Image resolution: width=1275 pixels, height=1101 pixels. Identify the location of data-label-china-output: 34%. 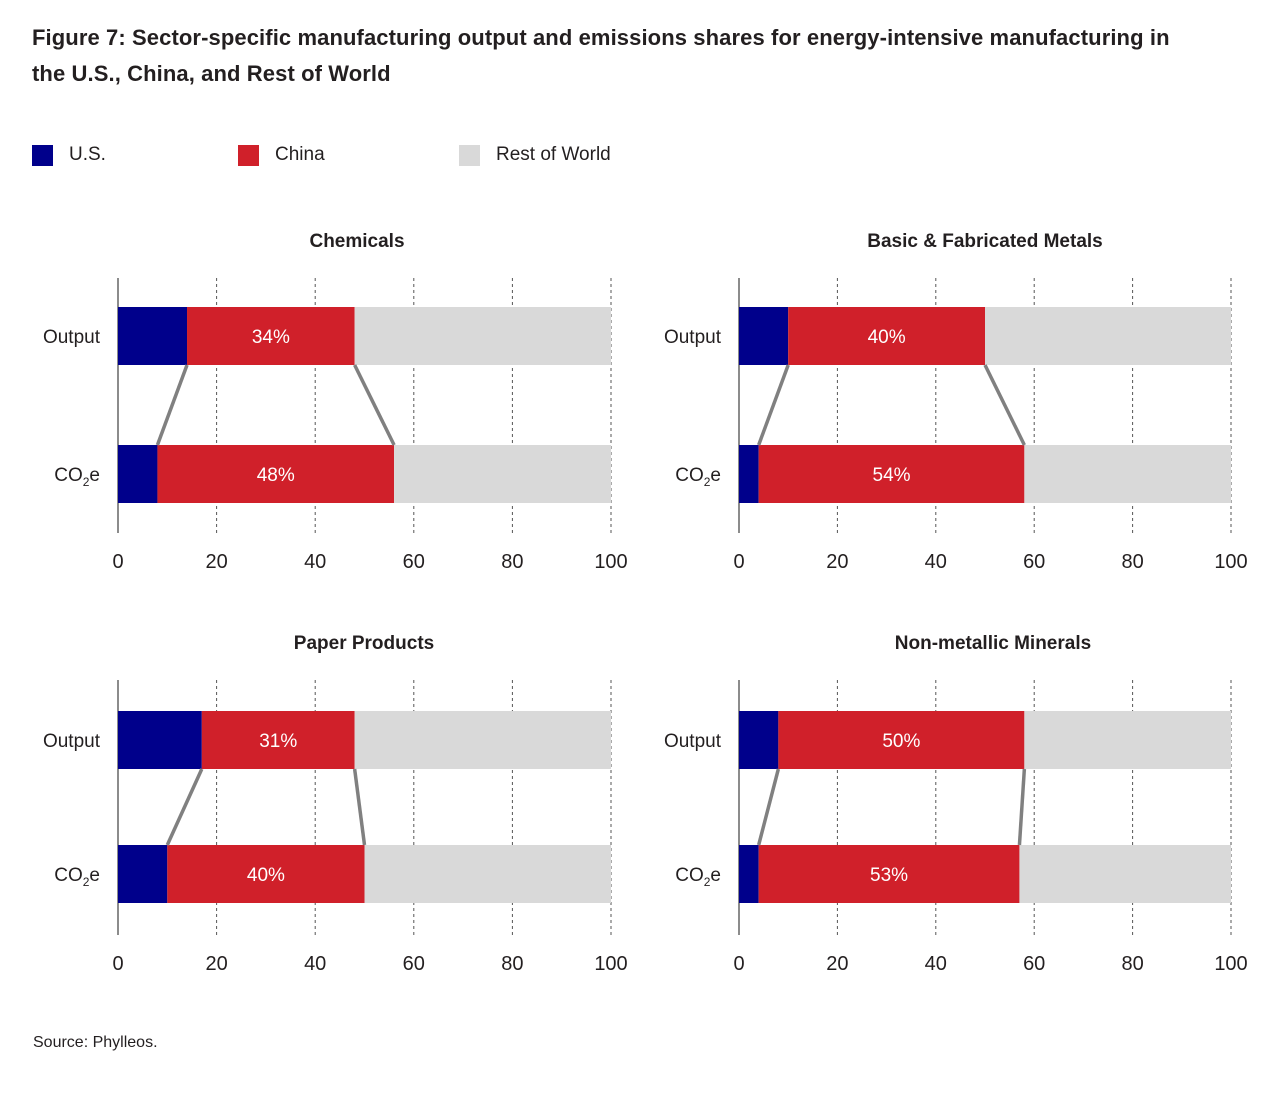
(271, 337).